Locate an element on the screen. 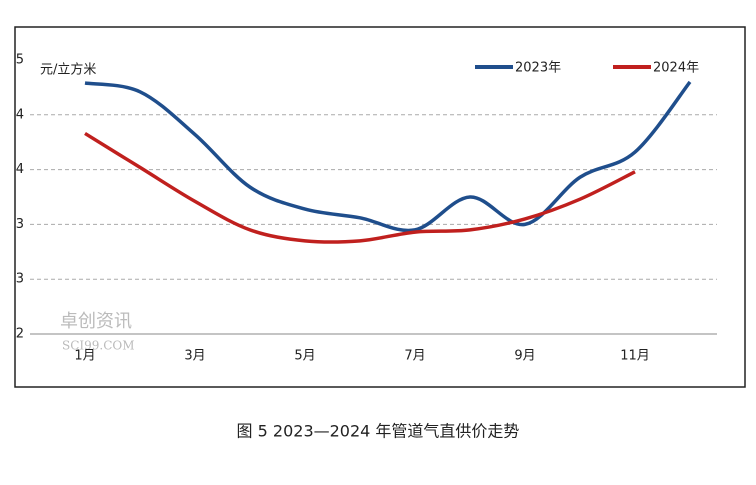  legend-label: 2023年 is located at coordinates (538, 68).